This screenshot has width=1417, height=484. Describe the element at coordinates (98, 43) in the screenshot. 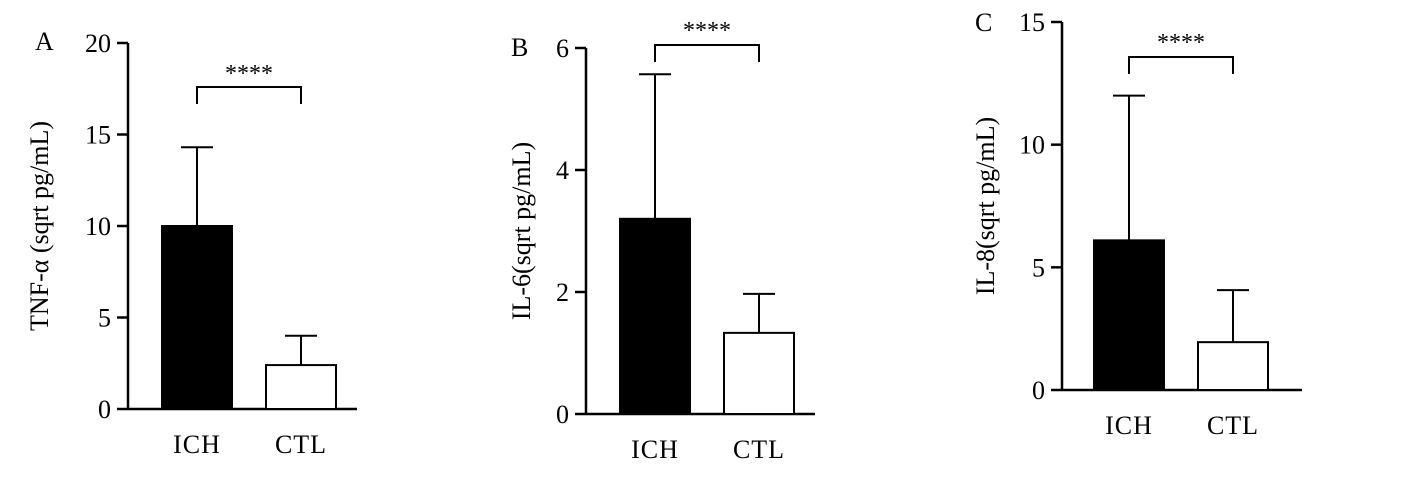

I see `y-tick-label: 20` at that location.